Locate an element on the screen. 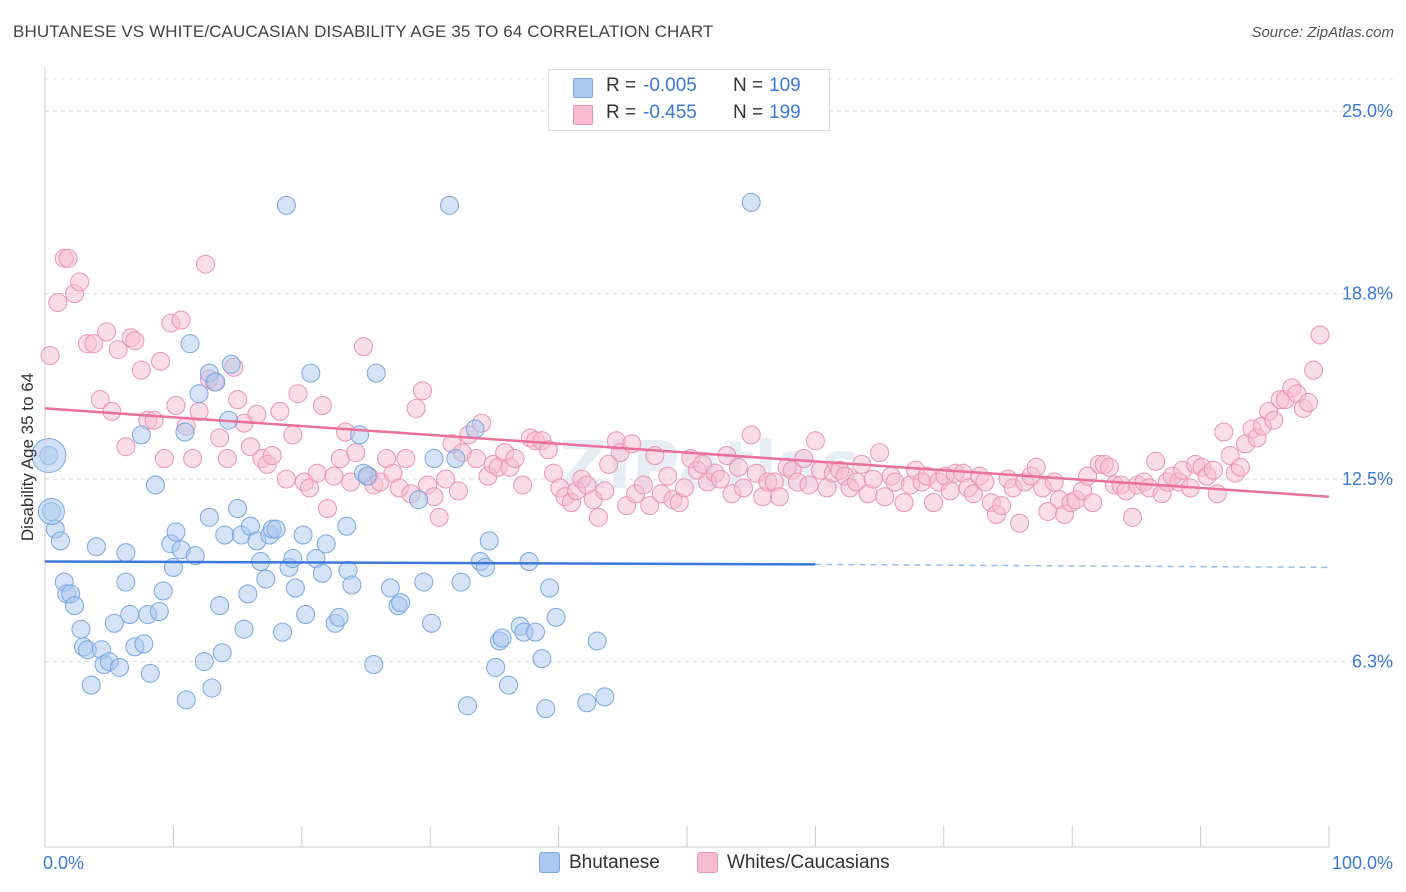  legend-n-value: 109 is located at coordinates (785, 85).